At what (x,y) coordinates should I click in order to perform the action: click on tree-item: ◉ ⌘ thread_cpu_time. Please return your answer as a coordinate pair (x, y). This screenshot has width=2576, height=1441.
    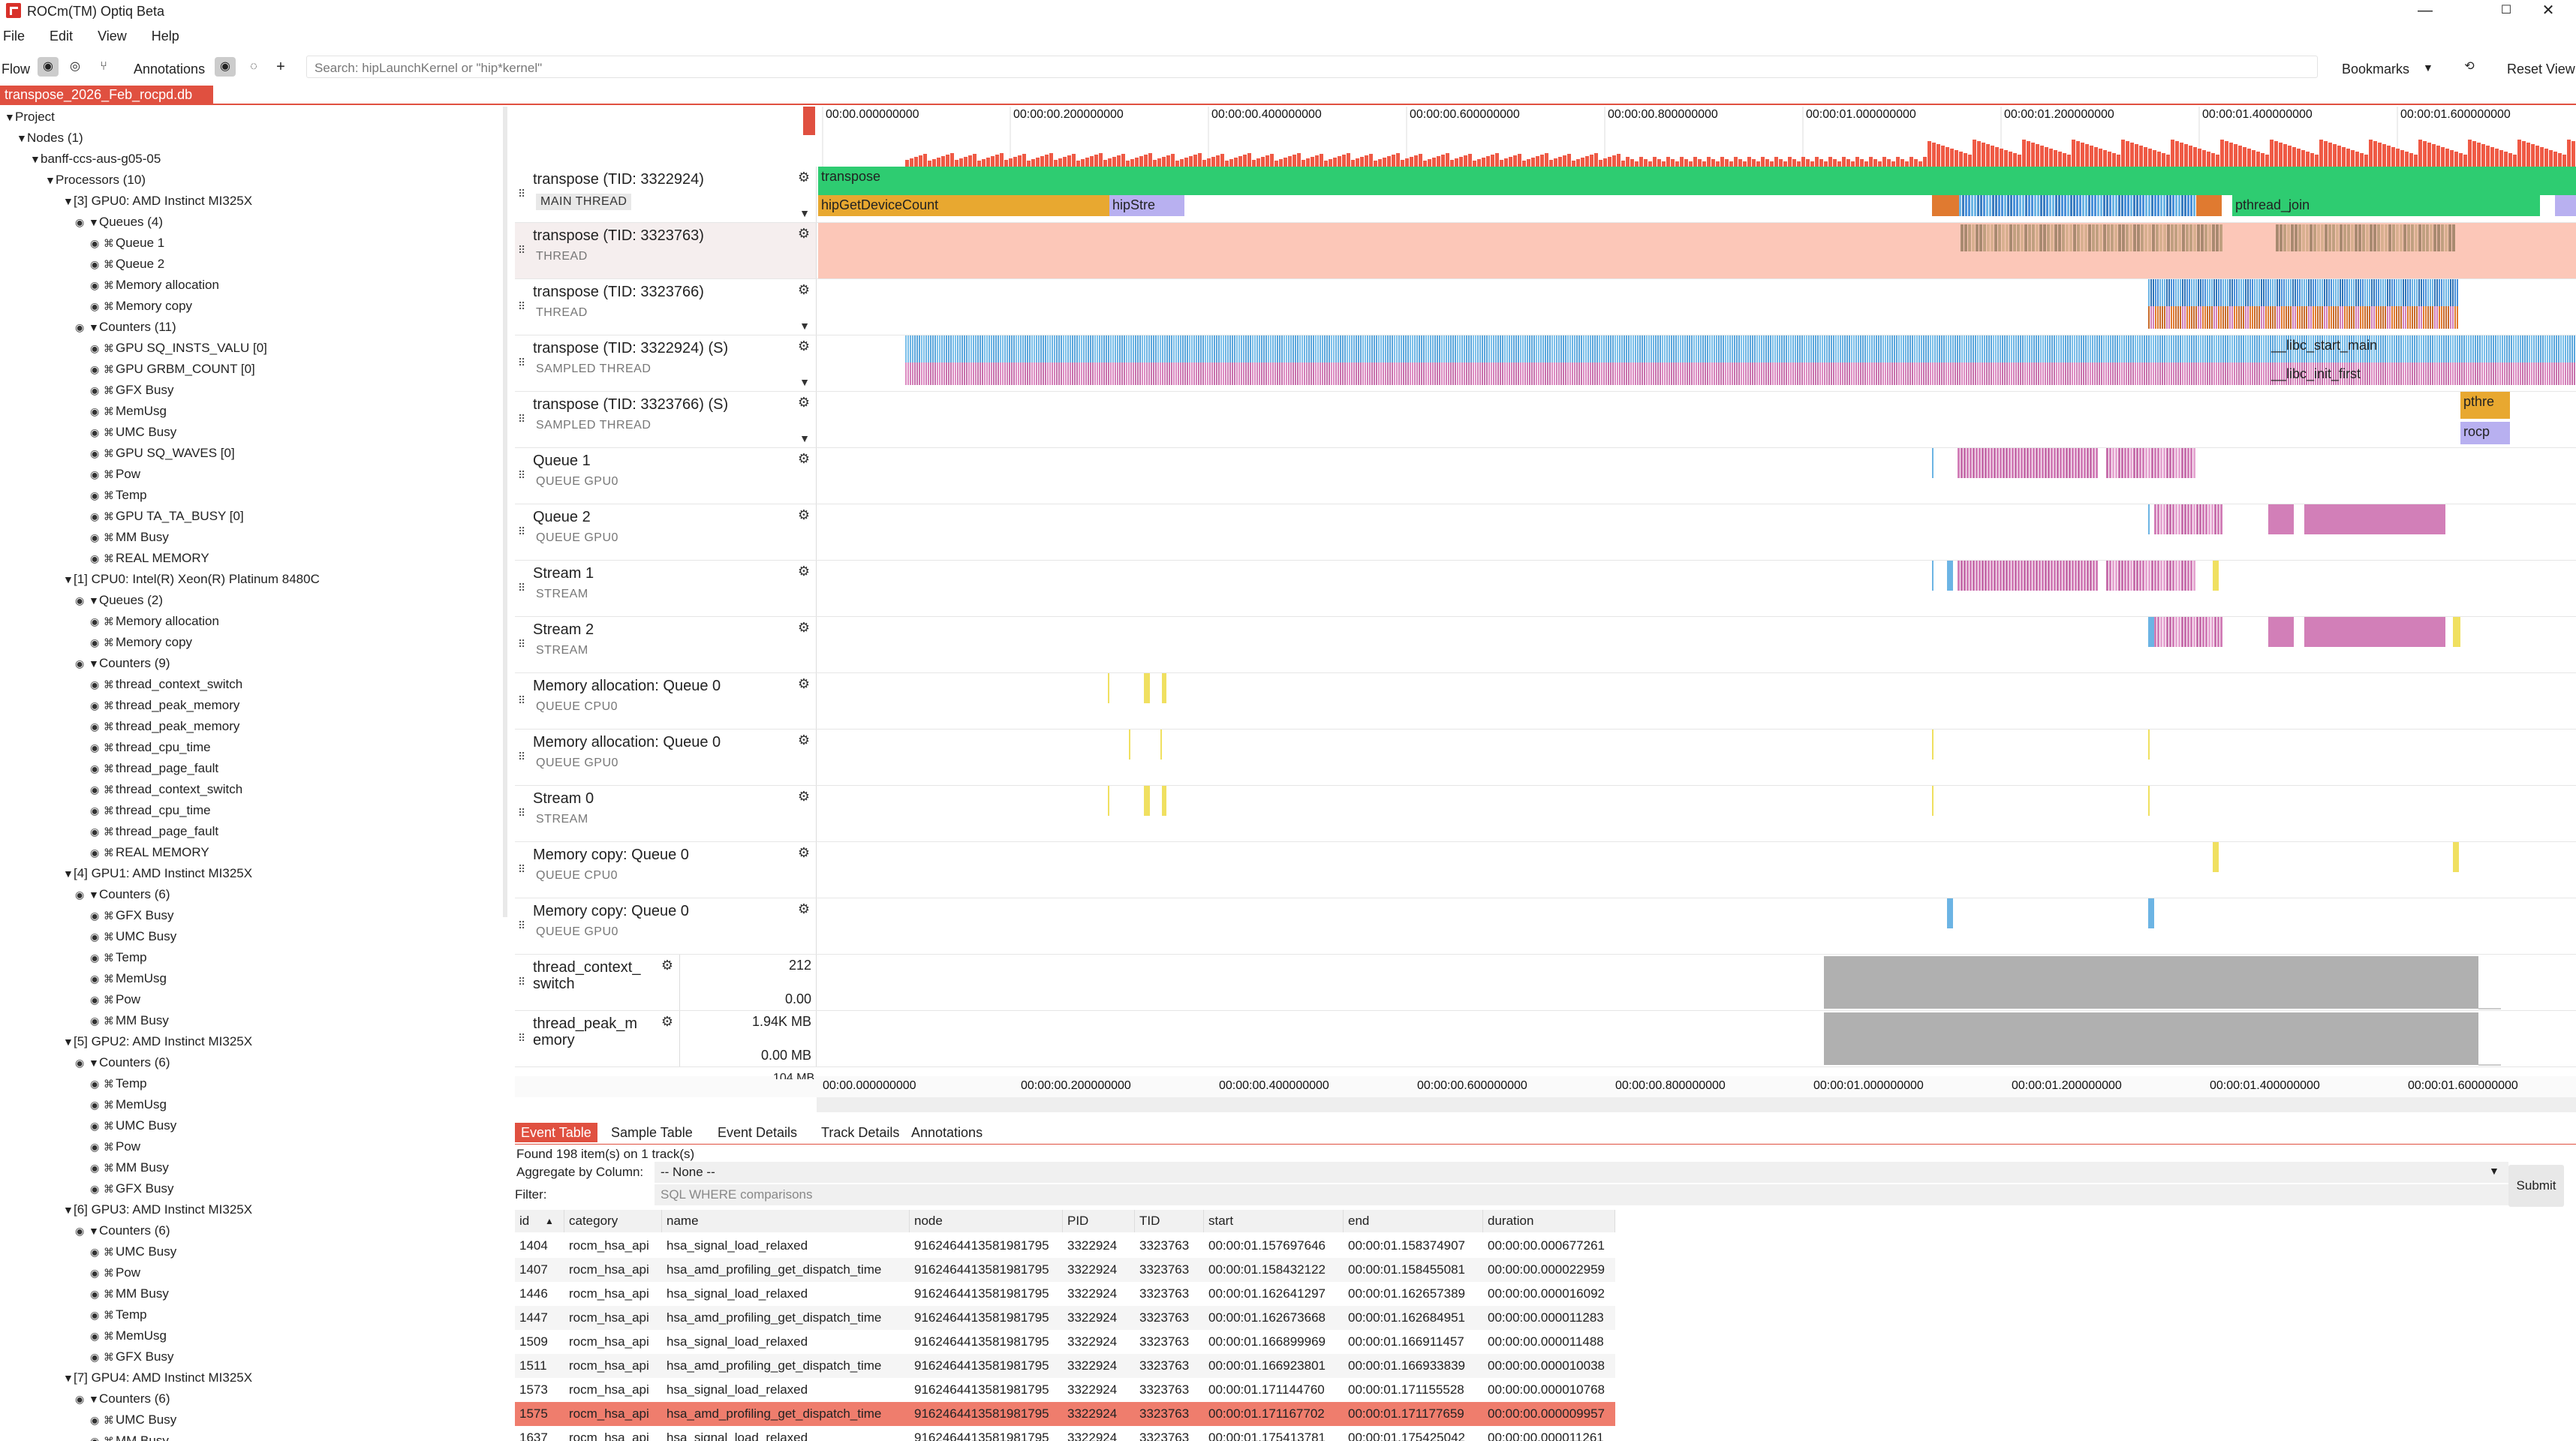
    Looking at the image, I should click on (150, 747).